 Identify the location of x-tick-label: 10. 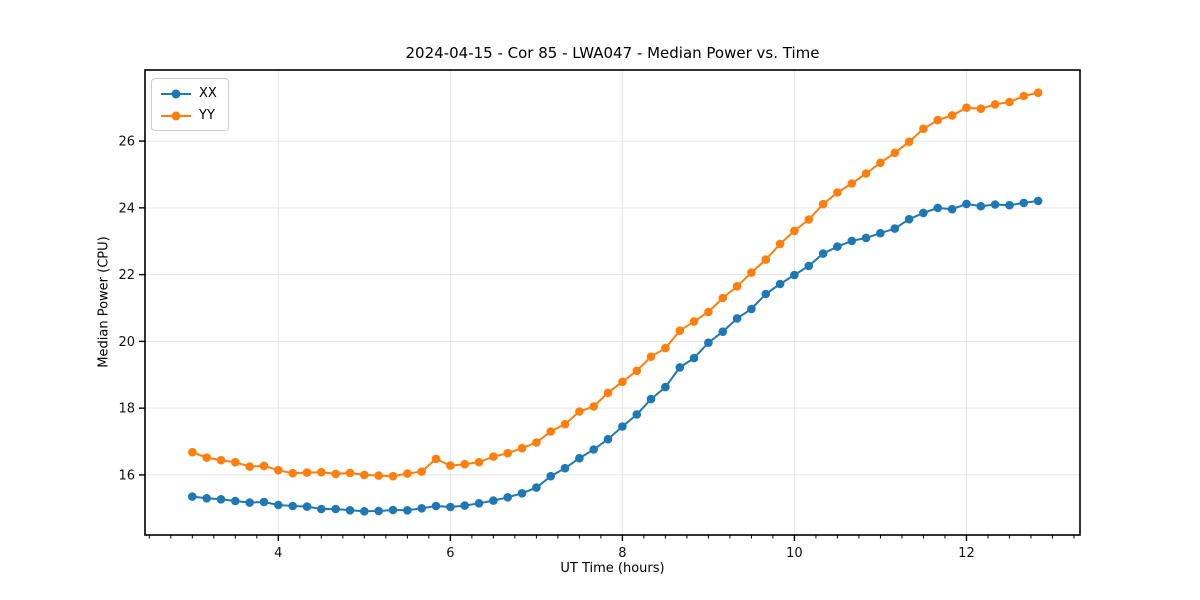
(794, 553).